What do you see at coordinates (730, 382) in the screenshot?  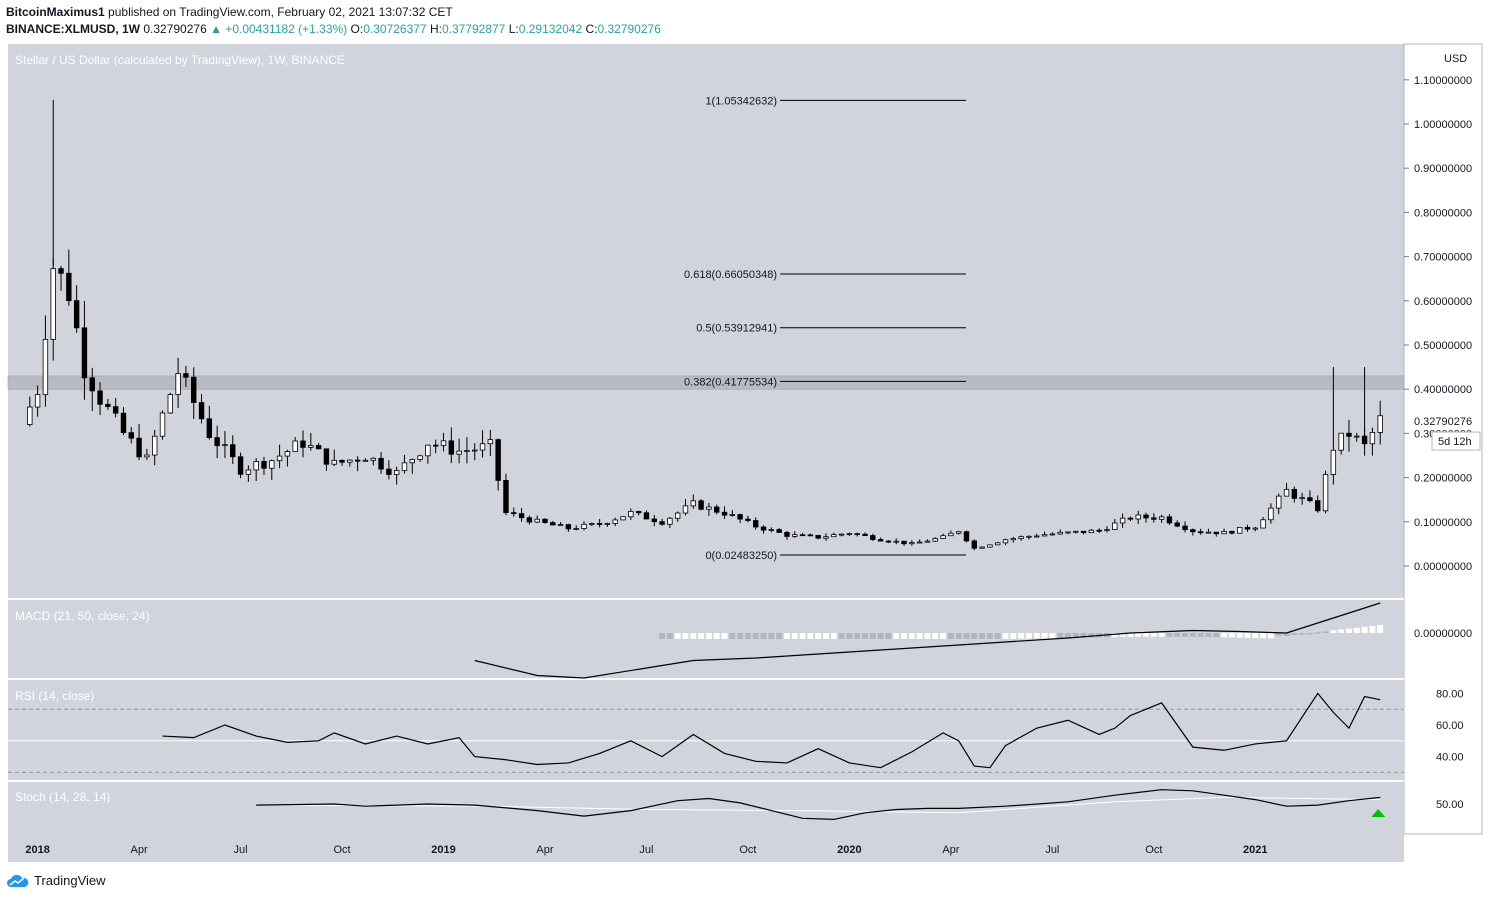 I see `fib-level-label: 0.382(0.41775534)` at bounding box center [730, 382].